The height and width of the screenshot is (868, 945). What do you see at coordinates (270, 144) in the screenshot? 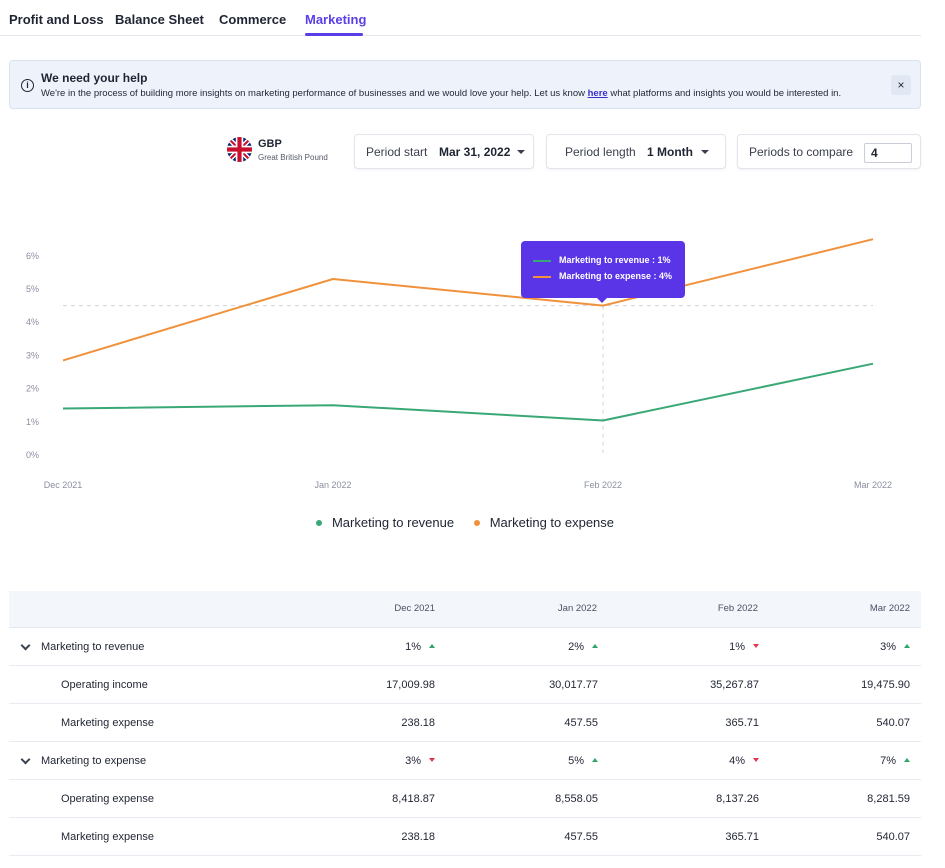
I see `currency-code: GBP` at bounding box center [270, 144].